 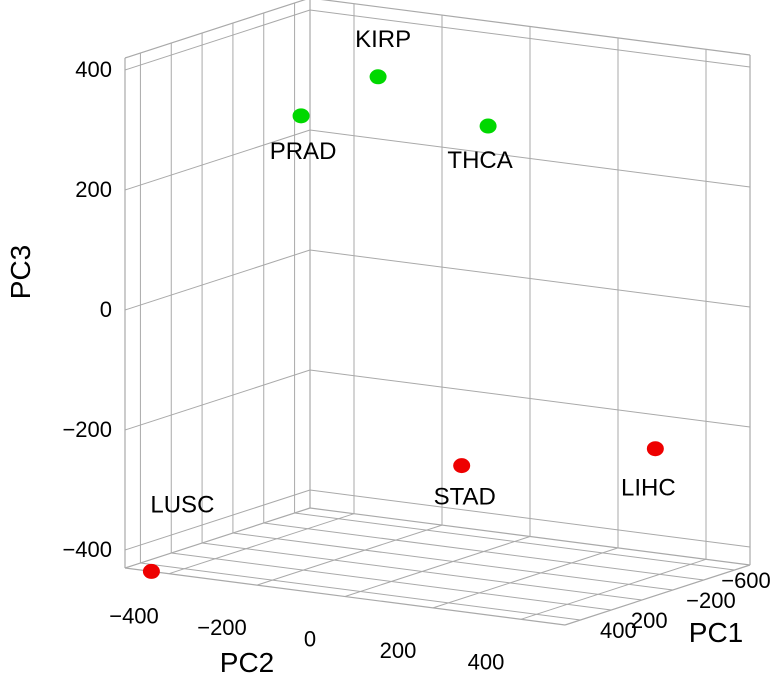 What do you see at coordinates (182, 504) in the screenshot?
I see `point-label-LUSC: LUSC` at bounding box center [182, 504].